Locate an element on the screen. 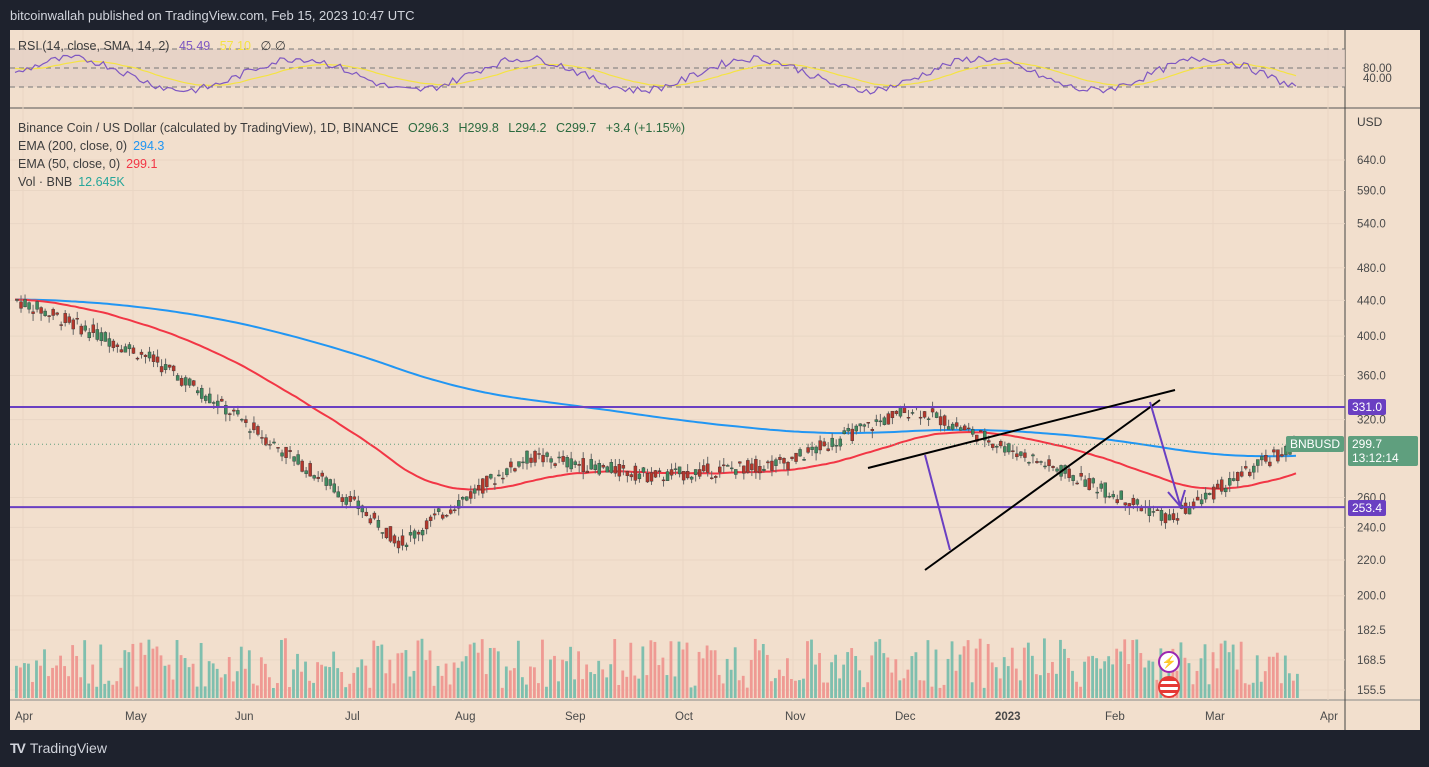 This screenshot has height=767, width=1429. us-flag-event-icon is located at coordinates (1169, 687).